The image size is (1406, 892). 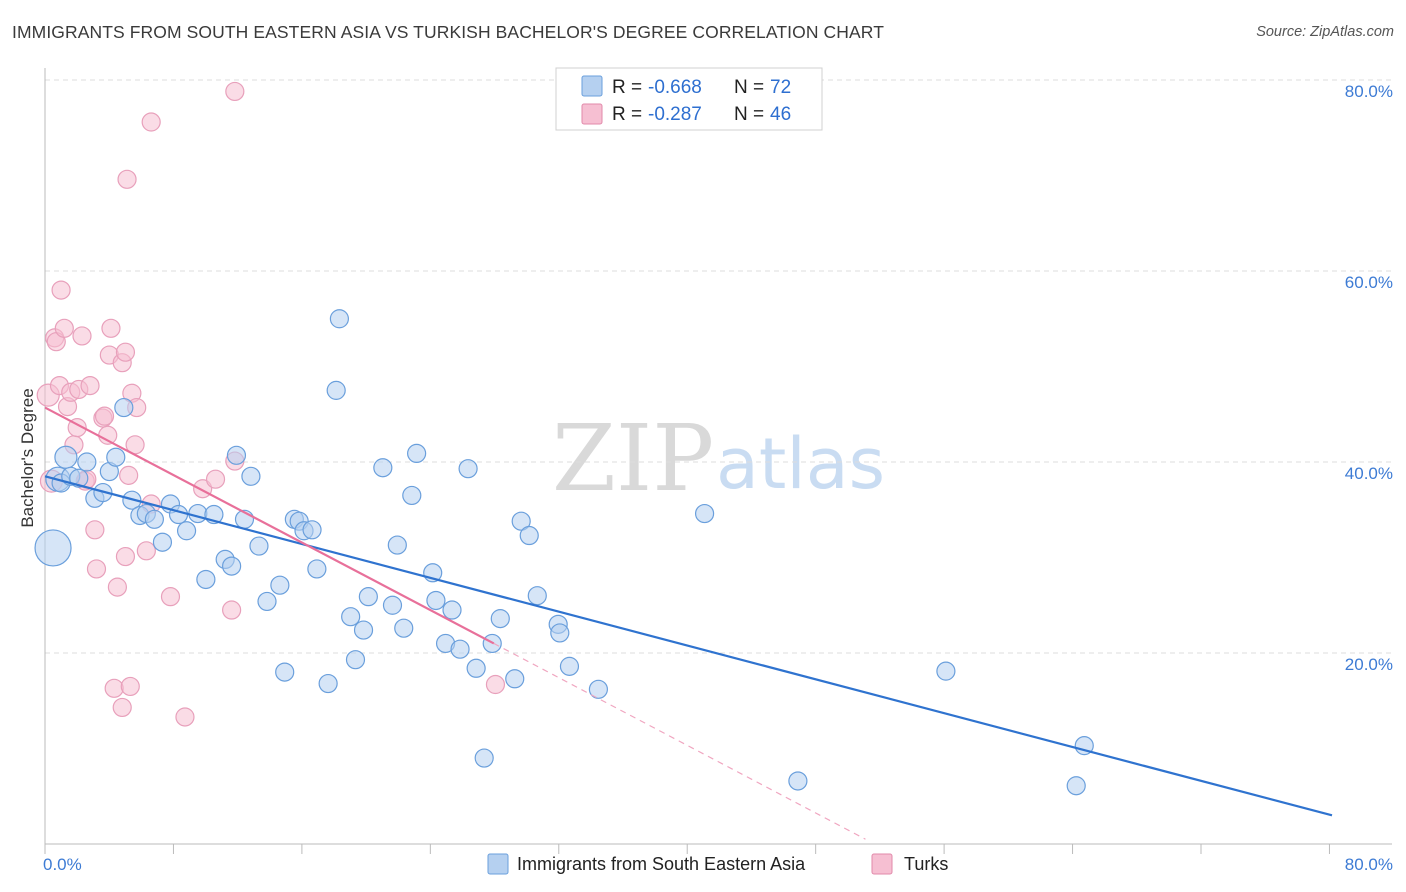 I want to click on y-tick-label: 20.0%, so click(x=1369, y=664).